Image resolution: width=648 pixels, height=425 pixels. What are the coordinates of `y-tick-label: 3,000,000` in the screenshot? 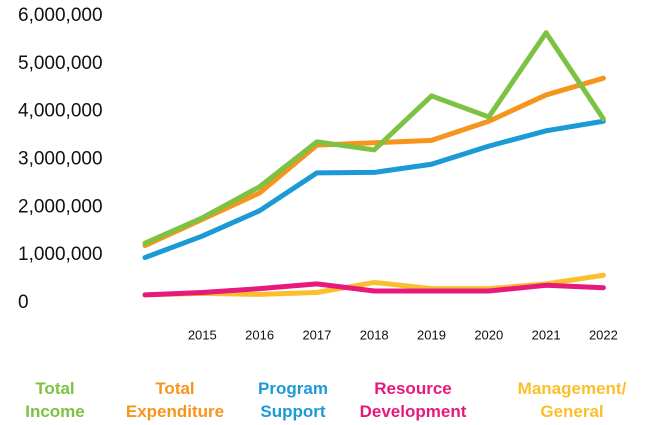 It's located at (60, 159).